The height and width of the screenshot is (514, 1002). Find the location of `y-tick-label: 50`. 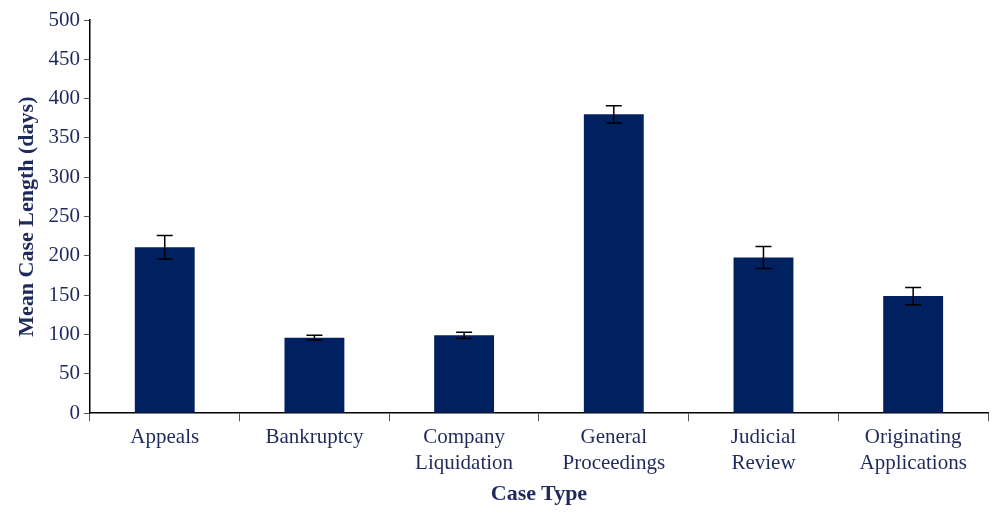

y-tick-label: 50 is located at coordinates (69, 372).